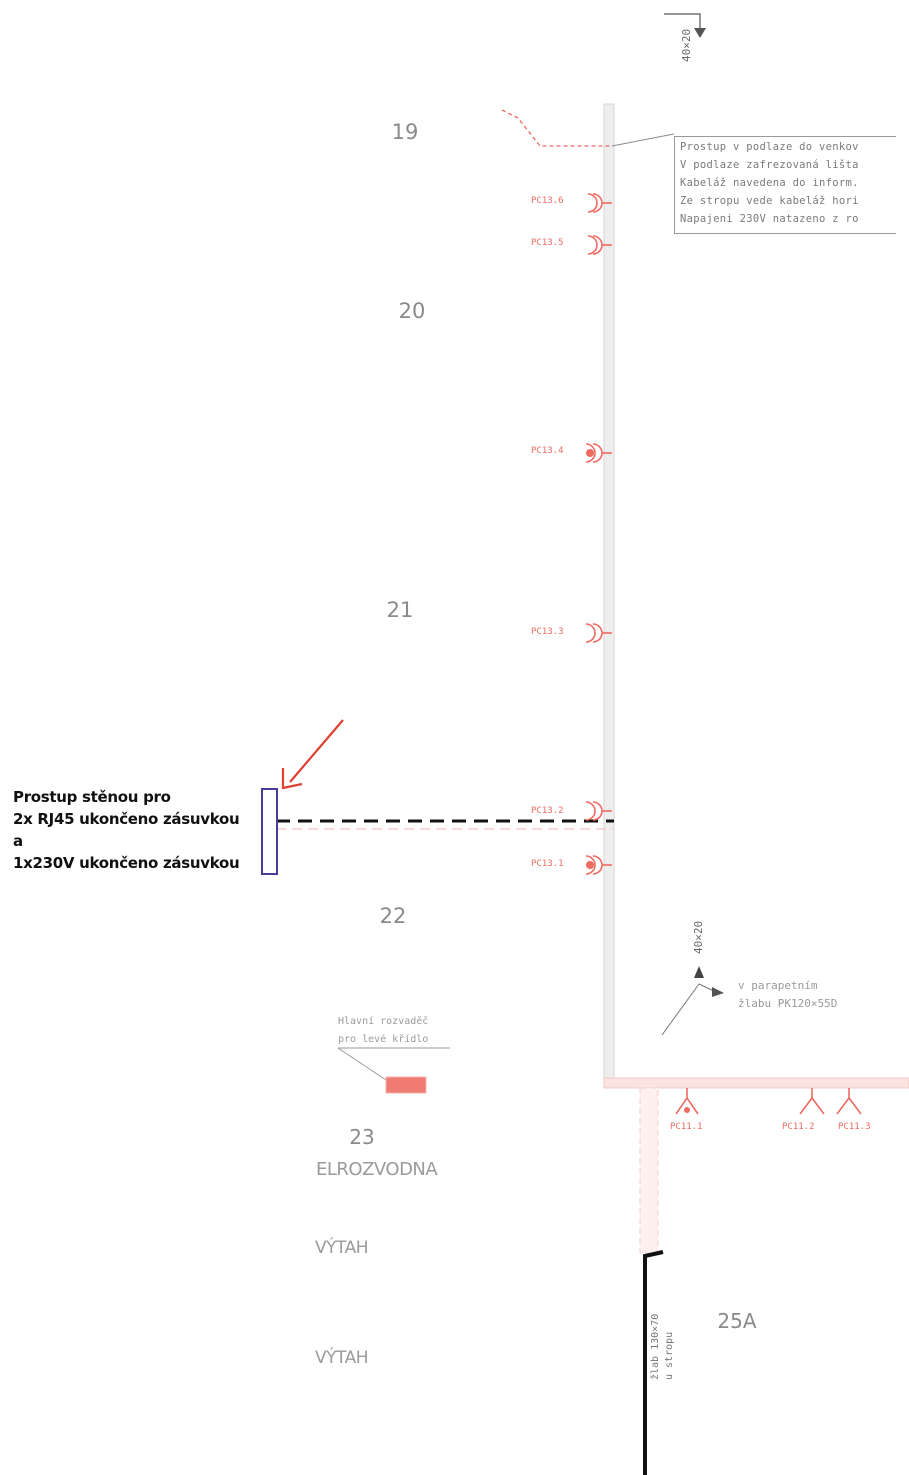 The image size is (909, 1475). I want to click on socket-label: PC13.5, so click(547, 243).